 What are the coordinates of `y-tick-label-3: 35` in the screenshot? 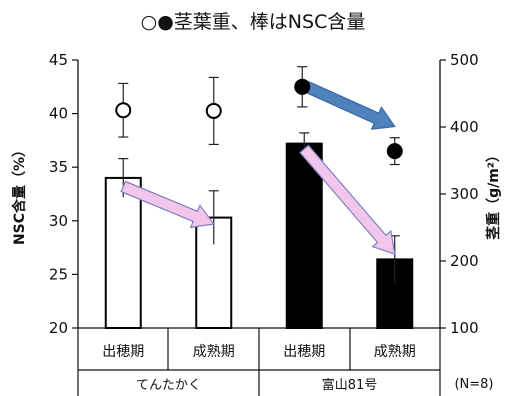 It's located at (58, 167).